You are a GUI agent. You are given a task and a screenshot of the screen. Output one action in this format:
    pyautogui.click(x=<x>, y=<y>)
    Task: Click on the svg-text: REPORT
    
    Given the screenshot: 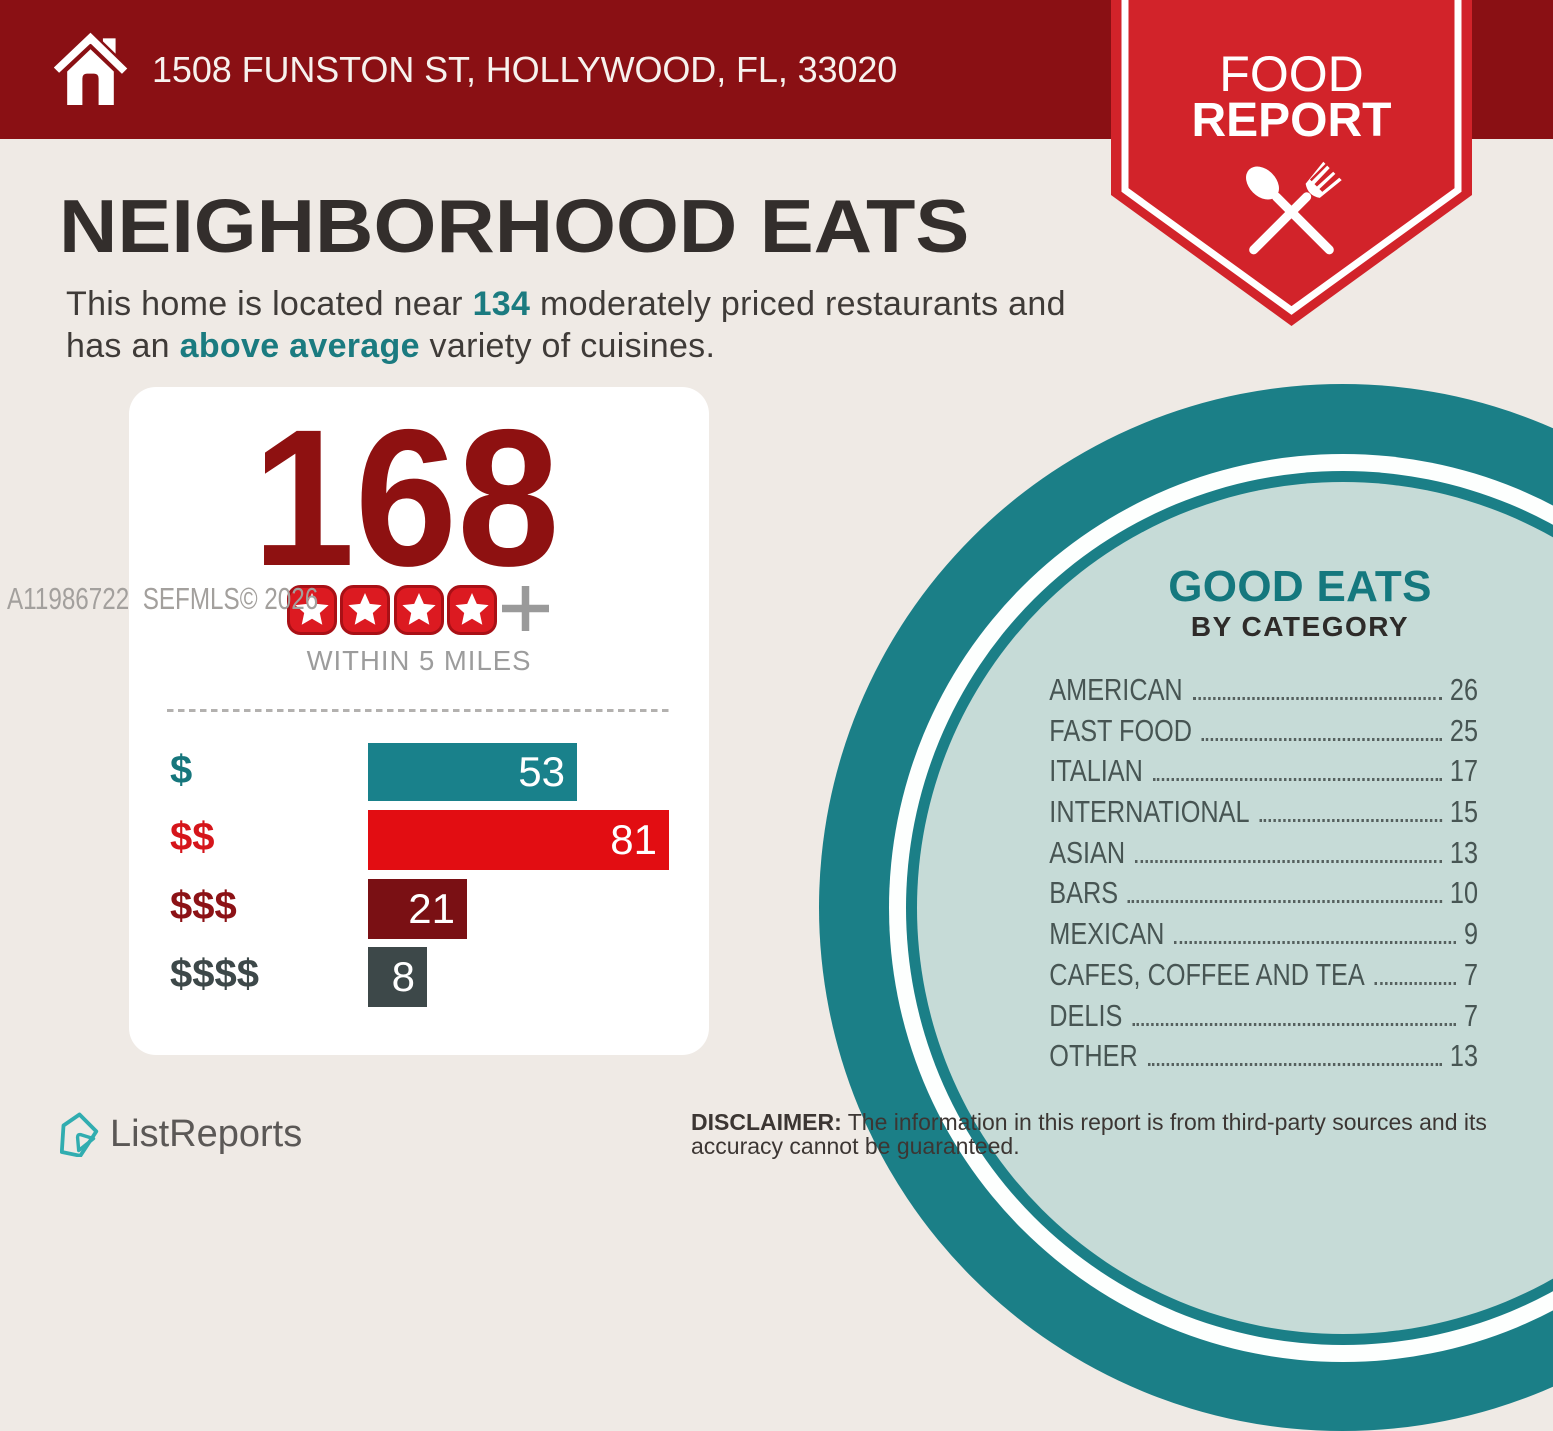 What is the action you would take?
    pyautogui.click(x=1291, y=120)
    